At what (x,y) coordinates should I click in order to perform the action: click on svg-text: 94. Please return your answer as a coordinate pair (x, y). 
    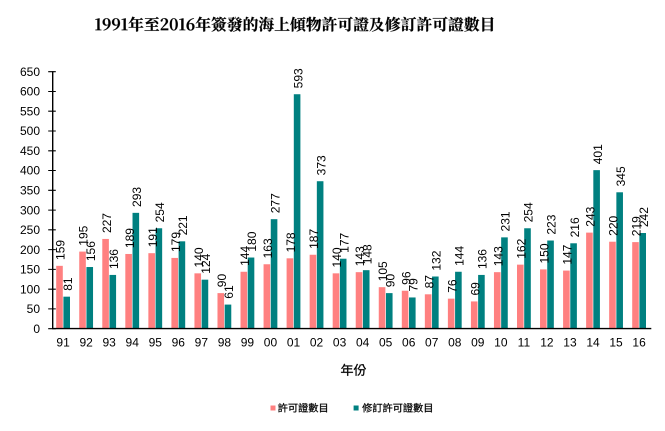
    Looking at the image, I should click on (133, 342).